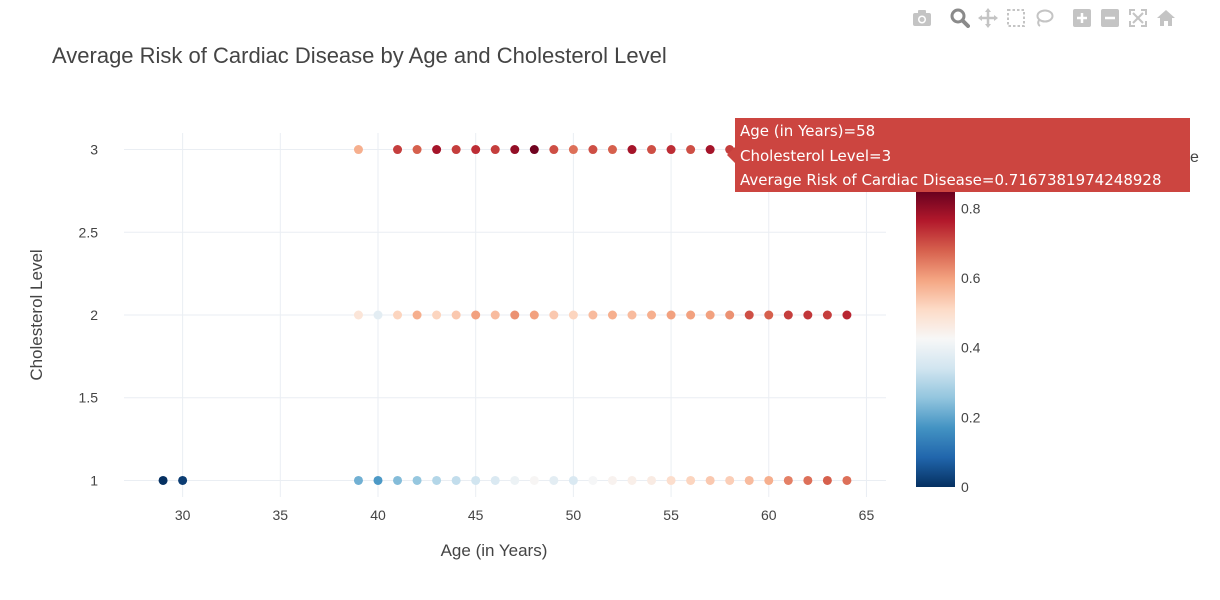 The image size is (1220, 600). Describe the element at coordinates (965, 487) in the screenshot. I see `colorbar-tick-label: 0` at that location.